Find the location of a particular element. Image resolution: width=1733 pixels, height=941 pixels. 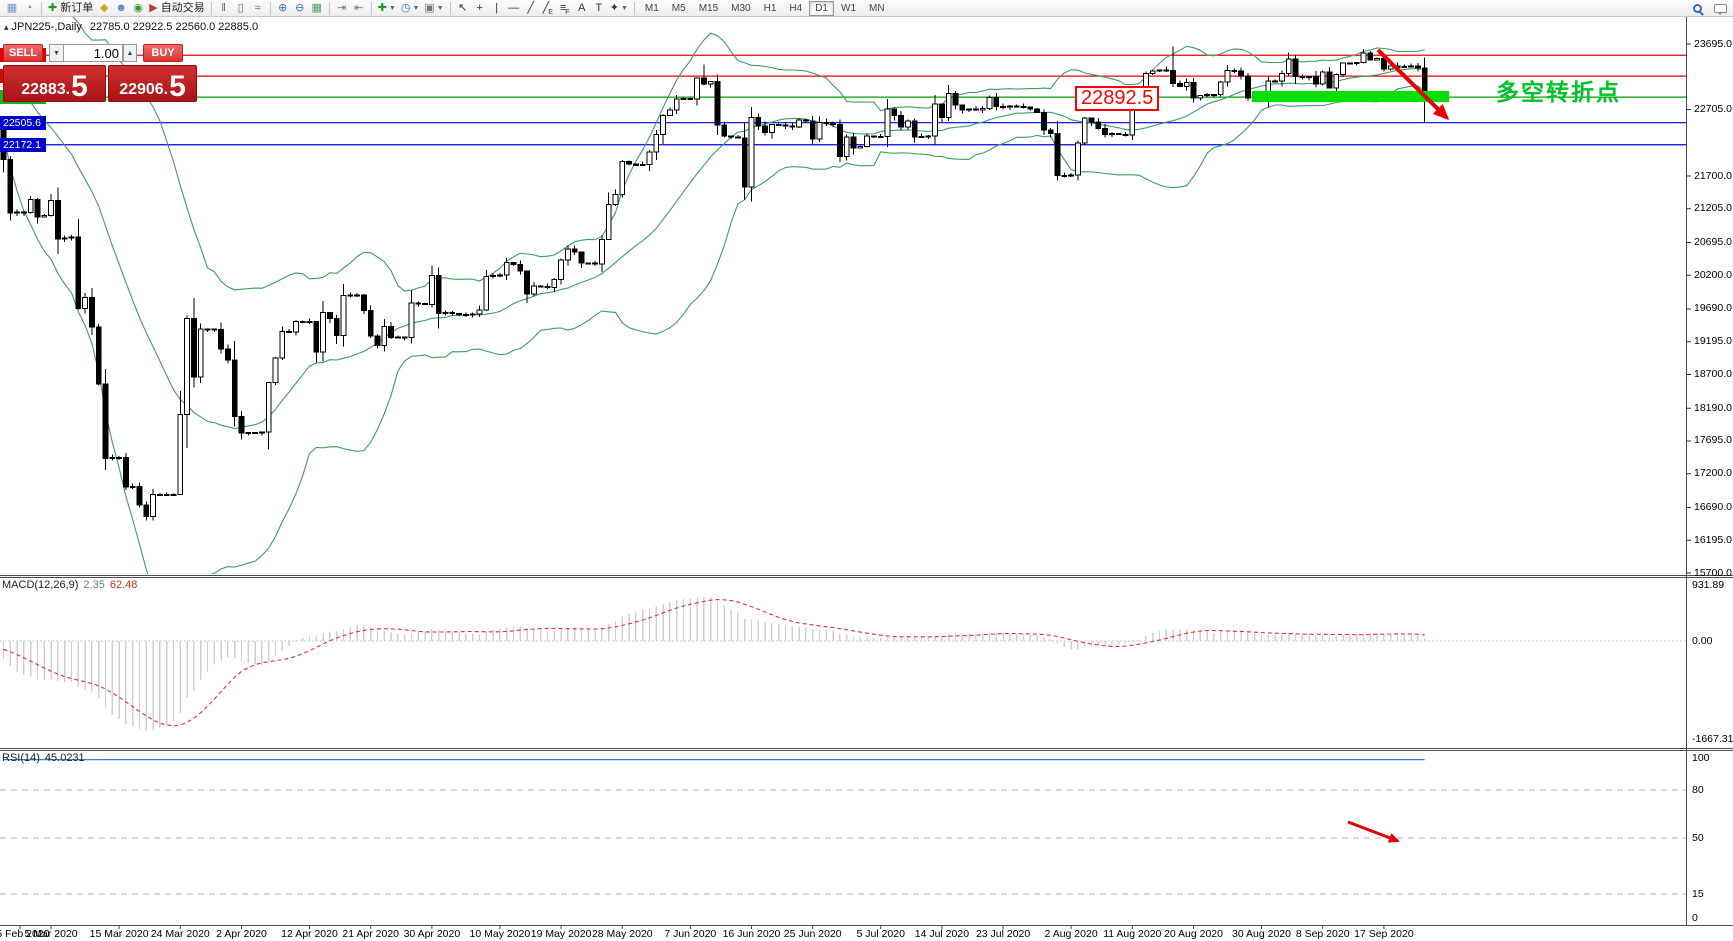

timeframe-menu-button: ◷ ▼ is located at coordinates (410, 7).